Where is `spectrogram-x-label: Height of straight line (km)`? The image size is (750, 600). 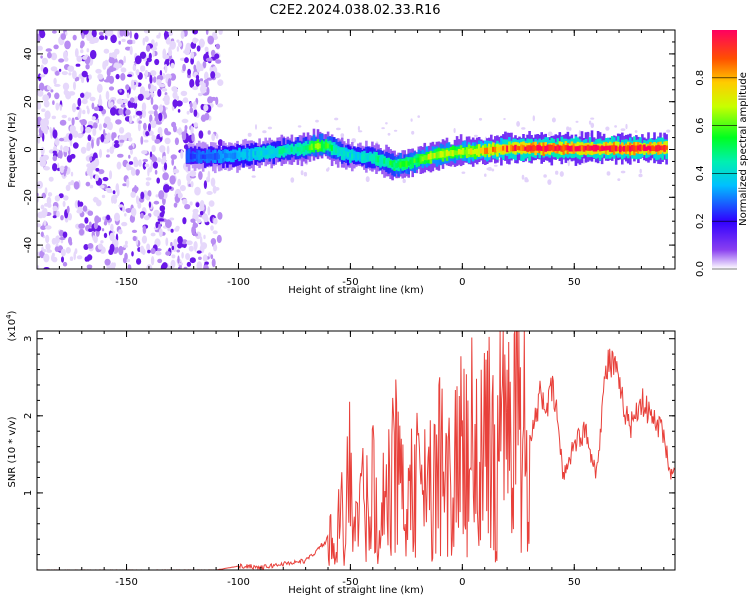
spectrogram-x-label: Height of straight line (km) is located at coordinates (356, 290).